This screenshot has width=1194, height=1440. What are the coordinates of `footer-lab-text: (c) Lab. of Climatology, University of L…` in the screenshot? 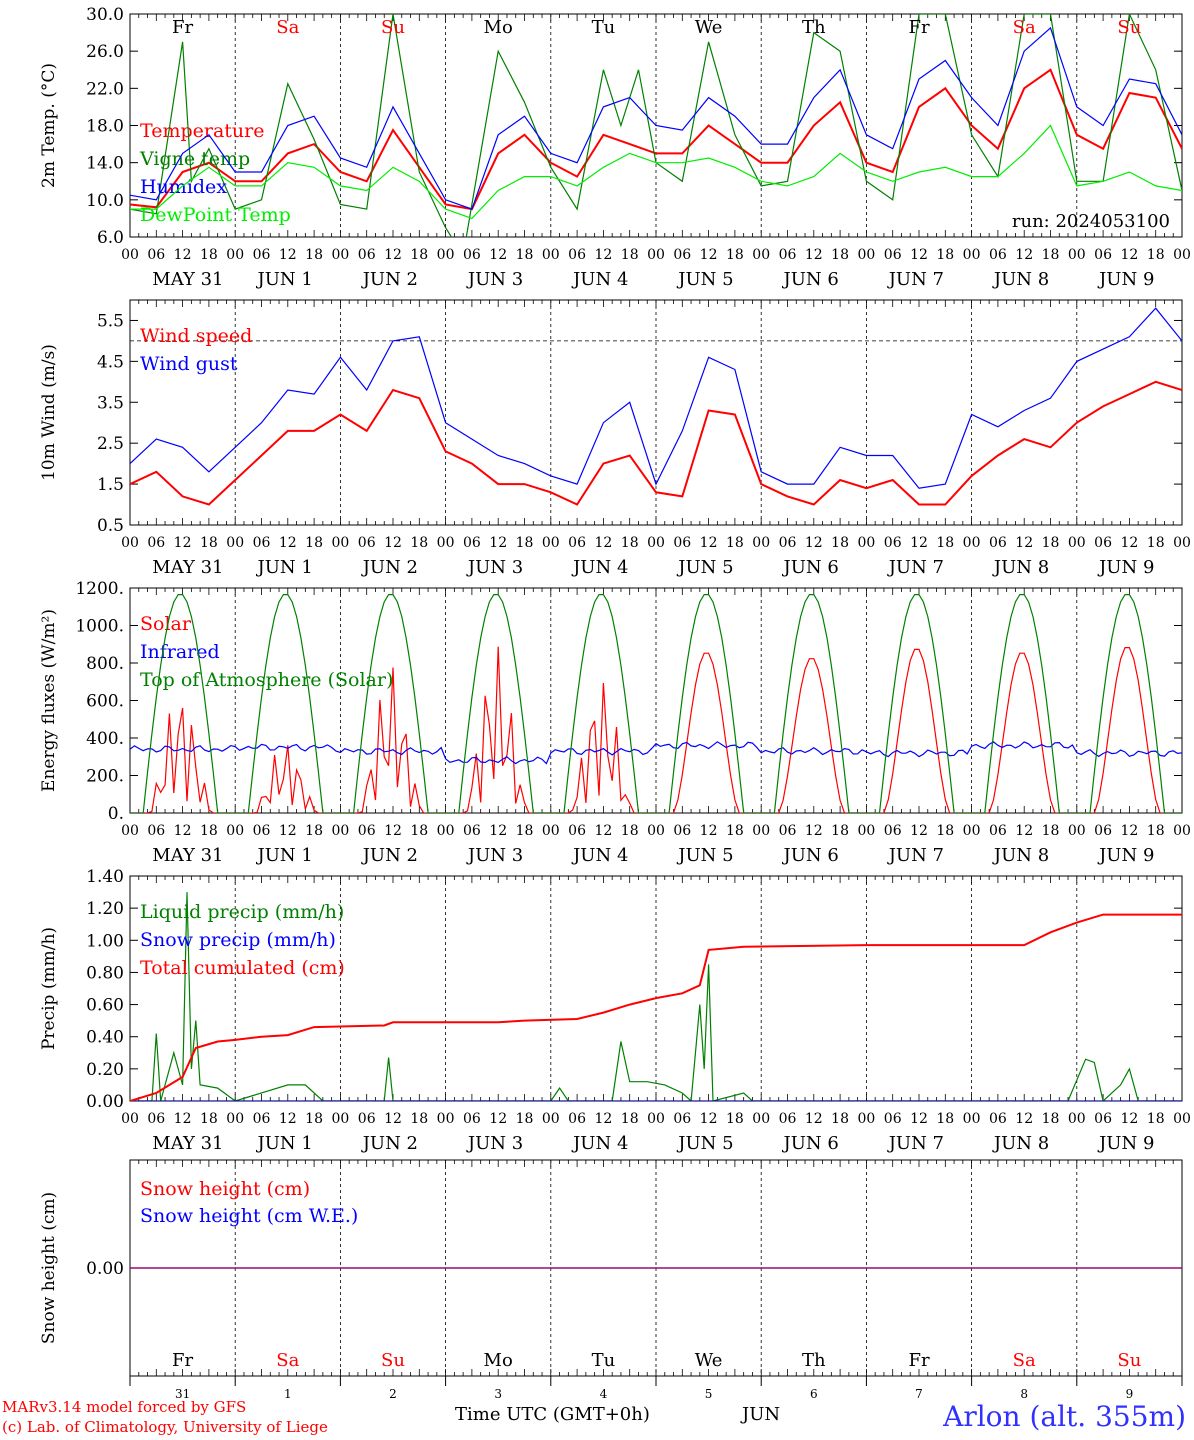 It's located at (165, 1427).